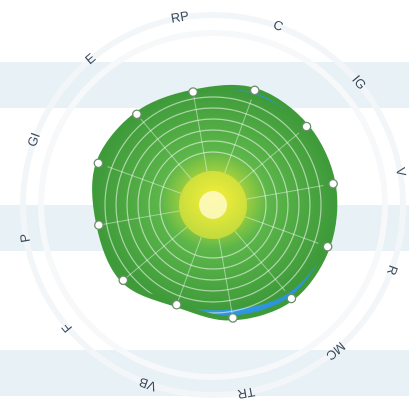 Image resolution: width=409 pixels, height=412 pixels. Describe the element at coordinates (246, 393) in the screenshot. I see `axis-label: TR` at that location.